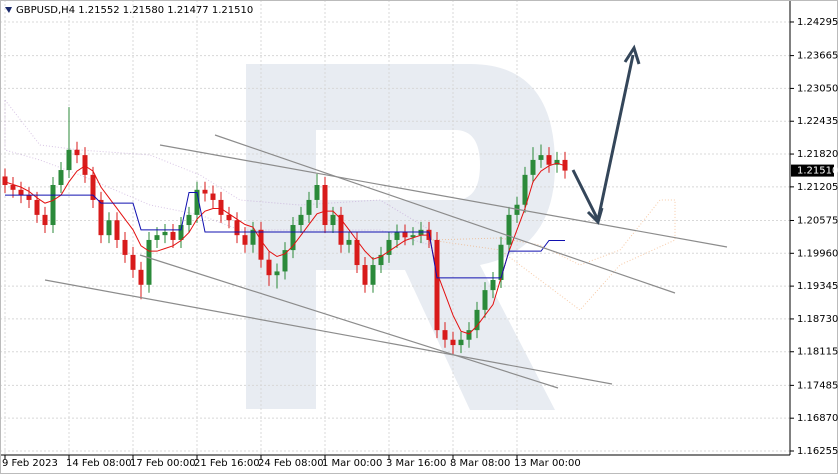 The image size is (838, 474). I want to click on x-tick-label: 17 Feb 00:00, so click(163, 463).